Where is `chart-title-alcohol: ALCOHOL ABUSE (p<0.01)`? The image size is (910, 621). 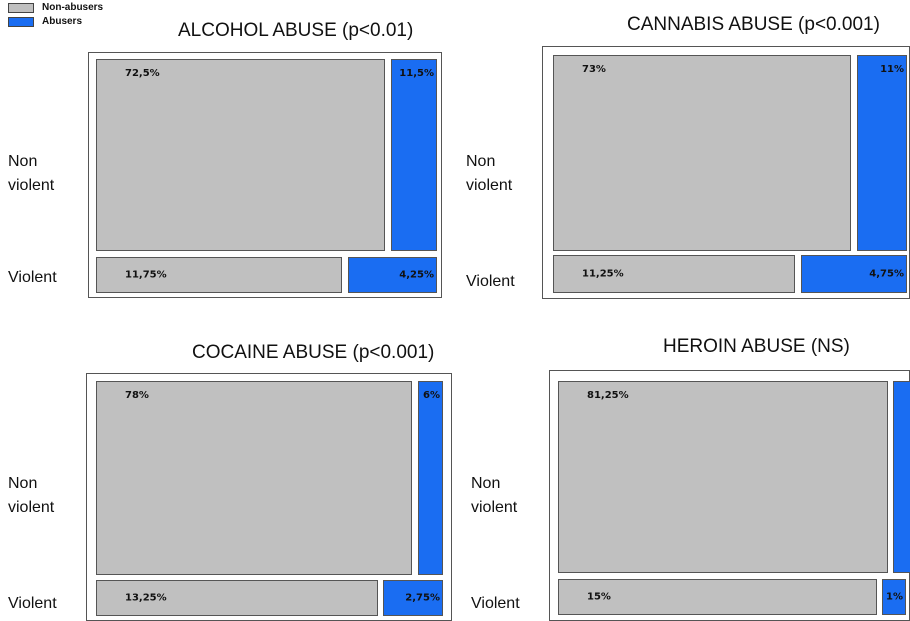
chart-title-alcohol: ALCOHOL ABUSE (p<0.01) is located at coordinates (296, 30).